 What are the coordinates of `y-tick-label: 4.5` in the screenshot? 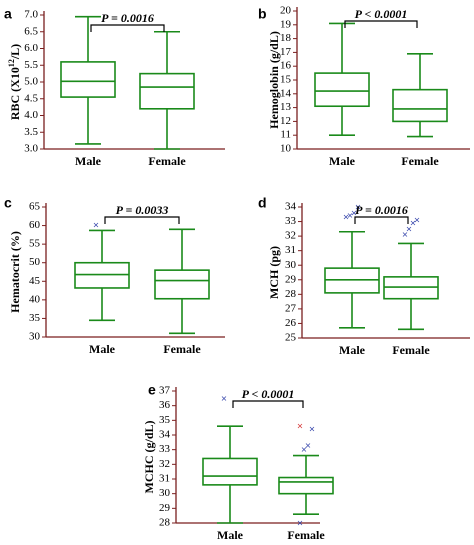 It's located at (31, 98).